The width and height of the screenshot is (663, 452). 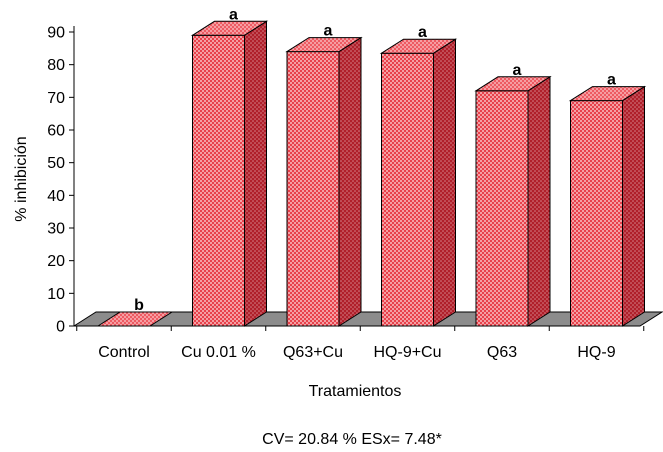 What do you see at coordinates (407, 352) in the screenshot?
I see `x-tick-label: HQ-9+Cu` at bounding box center [407, 352].